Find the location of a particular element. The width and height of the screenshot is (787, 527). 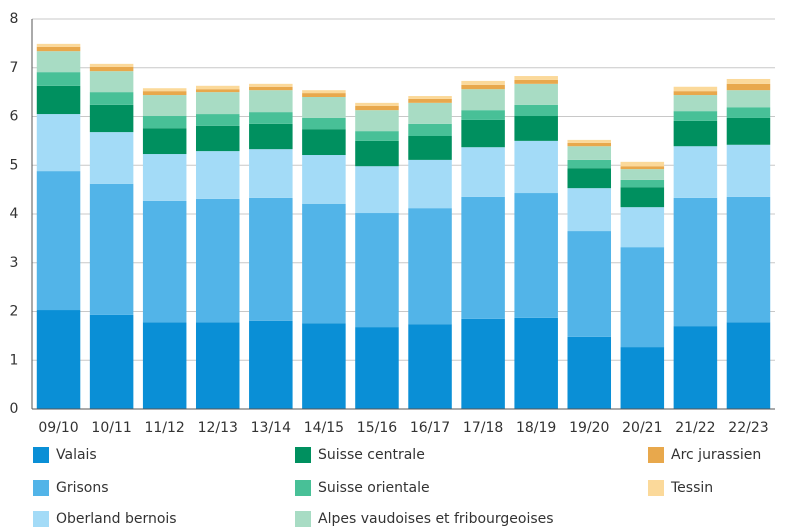

legend-label: Arc jurassien is located at coordinates (716, 455).